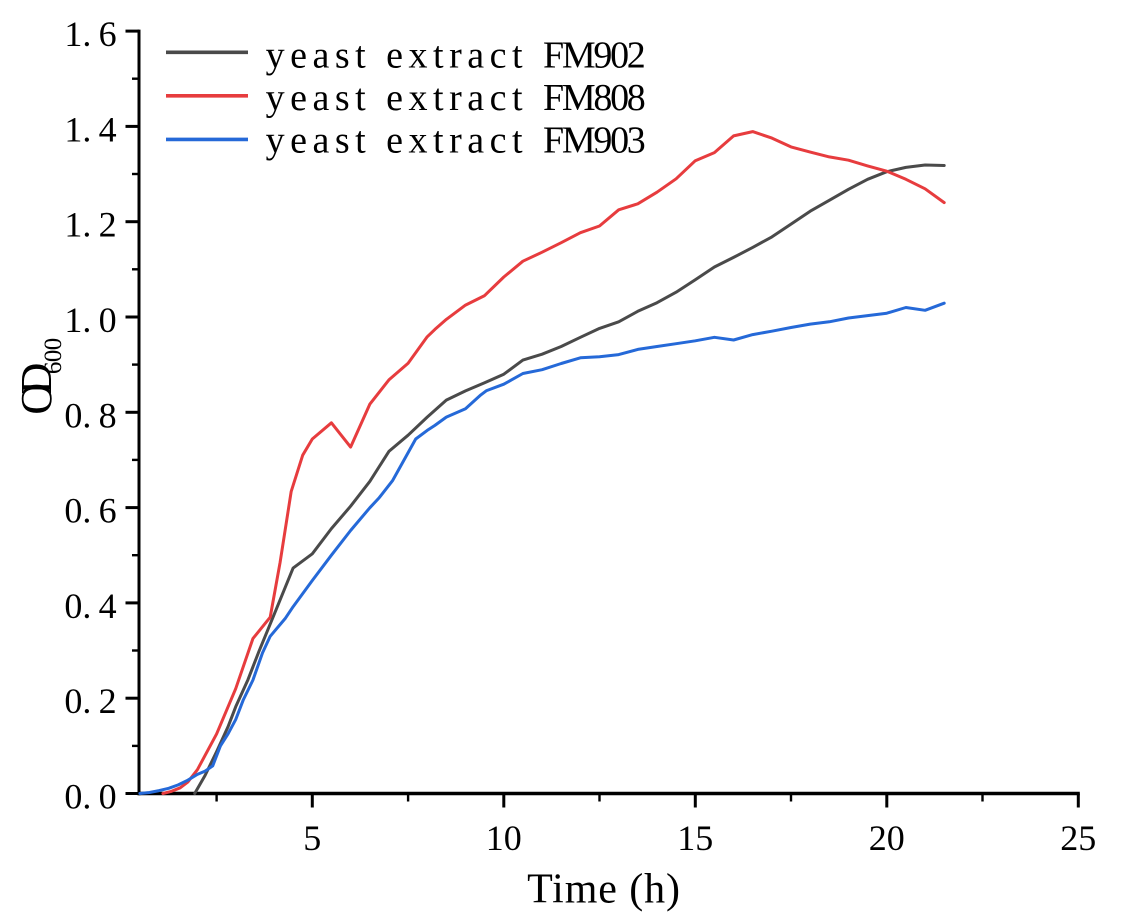  What do you see at coordinates (455, 55) in the screenshot?
I see `svg-text: yeast extract FM902` at bounding box center [455, 55].